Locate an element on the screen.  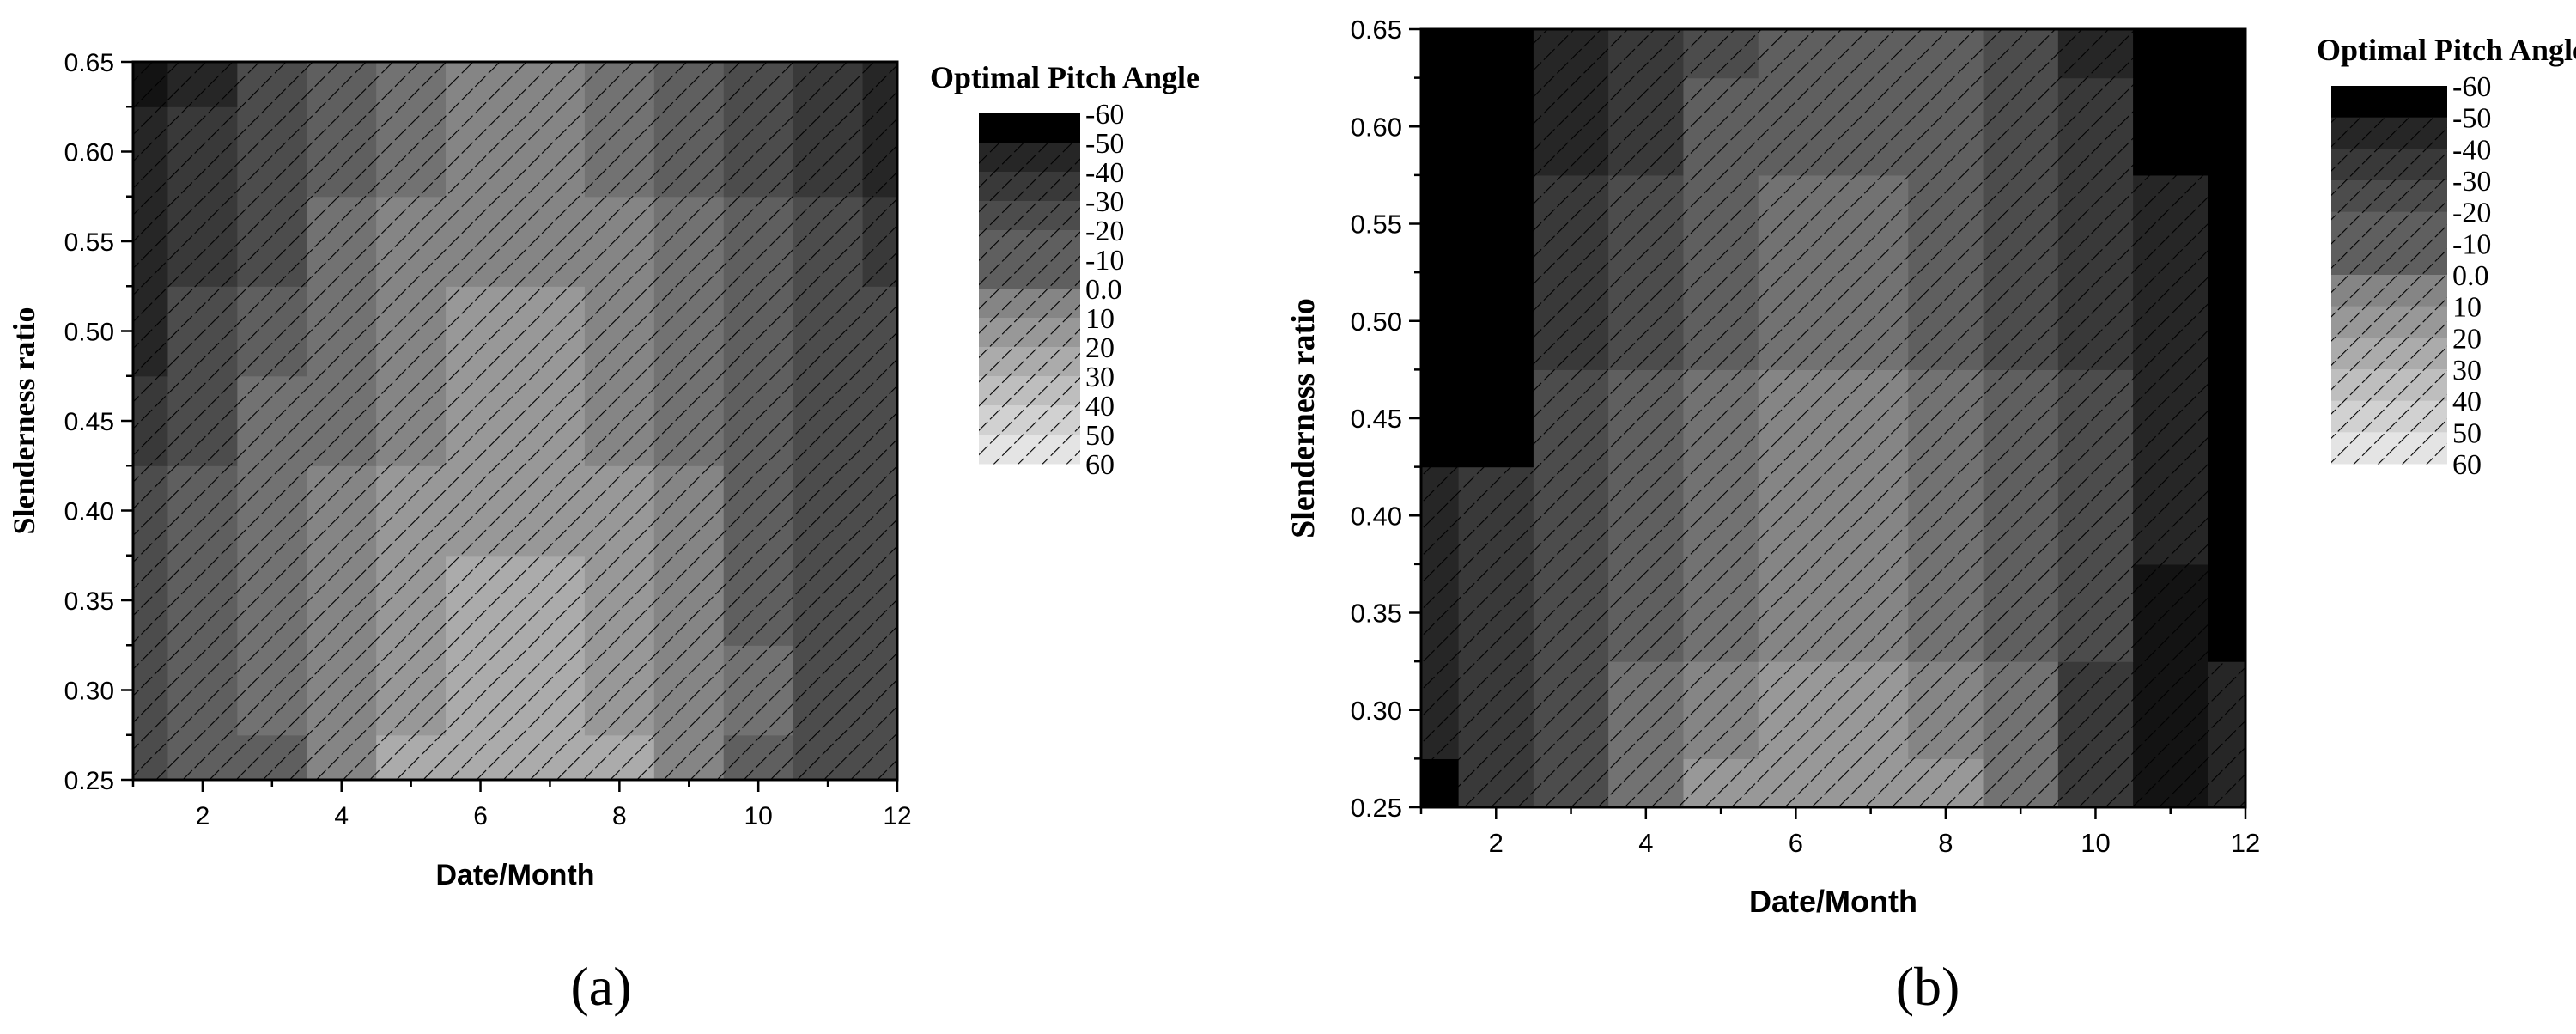
colorbar-level-label: -50 is located at coordinates (2471, 119).